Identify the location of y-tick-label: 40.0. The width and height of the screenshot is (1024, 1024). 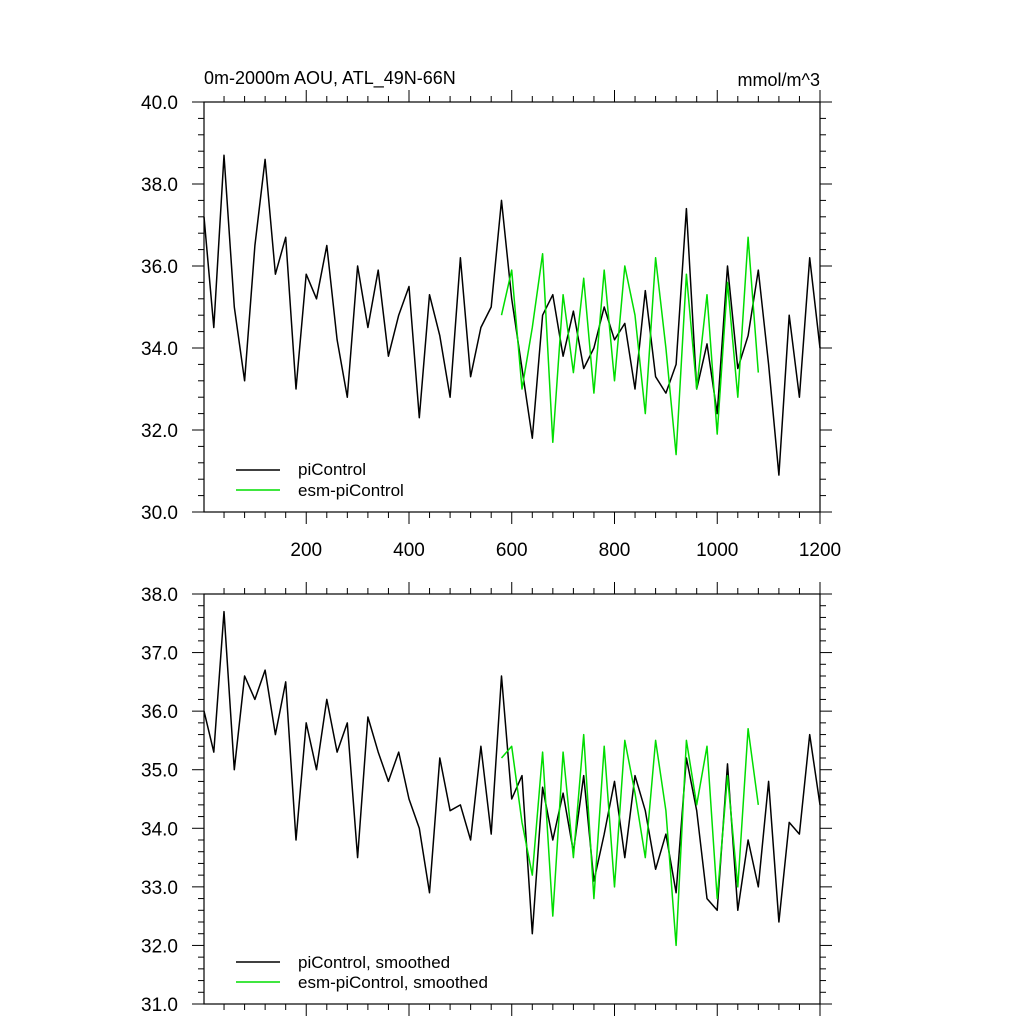
(159, 103).